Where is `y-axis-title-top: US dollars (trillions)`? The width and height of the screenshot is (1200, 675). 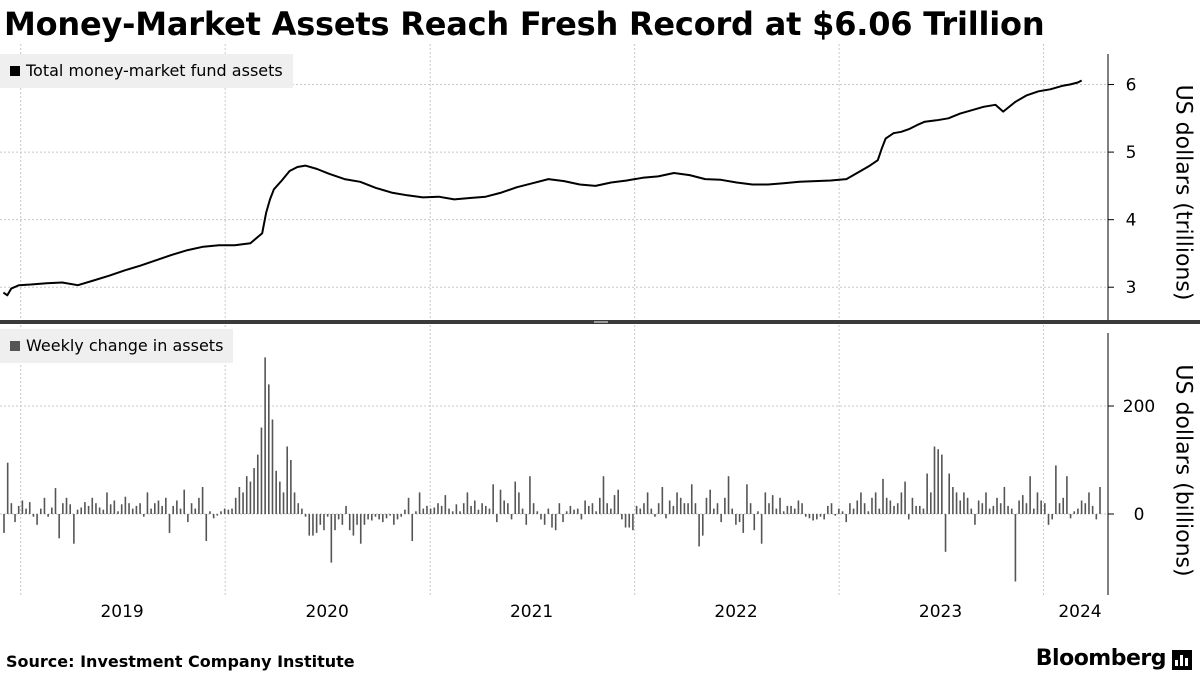 y-axis-title-top: US dollars (trillions) is located at coordinates (1182, 193).